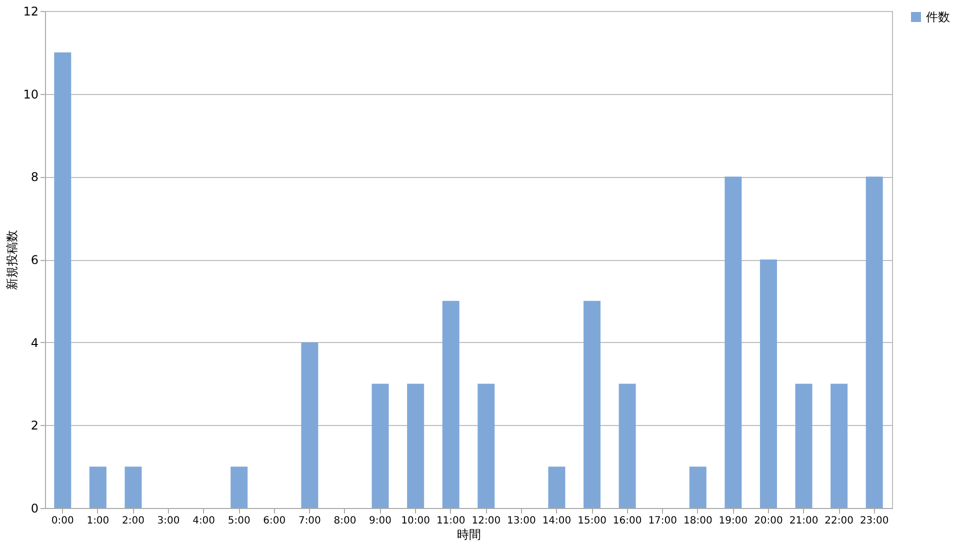 This screenshot has height=550, width=959. What do you see at coordinates (663, 521) in the screenshot?
I see `x-tick-label: 17:00` at bounding box center [663, 521].